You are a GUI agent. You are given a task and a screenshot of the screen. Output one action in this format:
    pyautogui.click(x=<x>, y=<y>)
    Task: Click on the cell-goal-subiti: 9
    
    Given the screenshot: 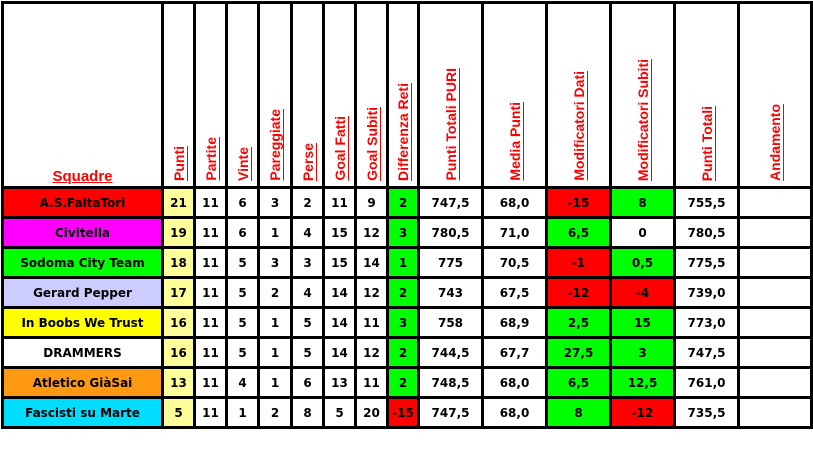 What is the action you would take?
    pyautogui.click(x=371, y=202)
    